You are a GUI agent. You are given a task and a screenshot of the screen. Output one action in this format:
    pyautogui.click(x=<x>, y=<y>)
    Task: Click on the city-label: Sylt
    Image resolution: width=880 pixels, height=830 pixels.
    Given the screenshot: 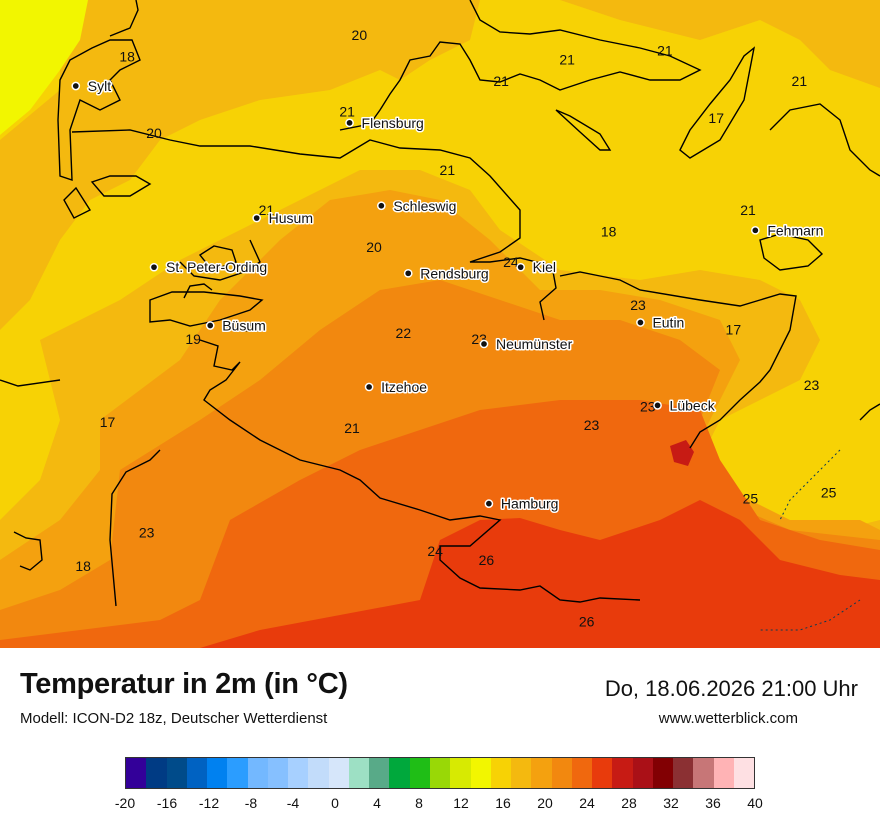 What is the action you would take?
    pyautogui.click(x=99, y=86)
    